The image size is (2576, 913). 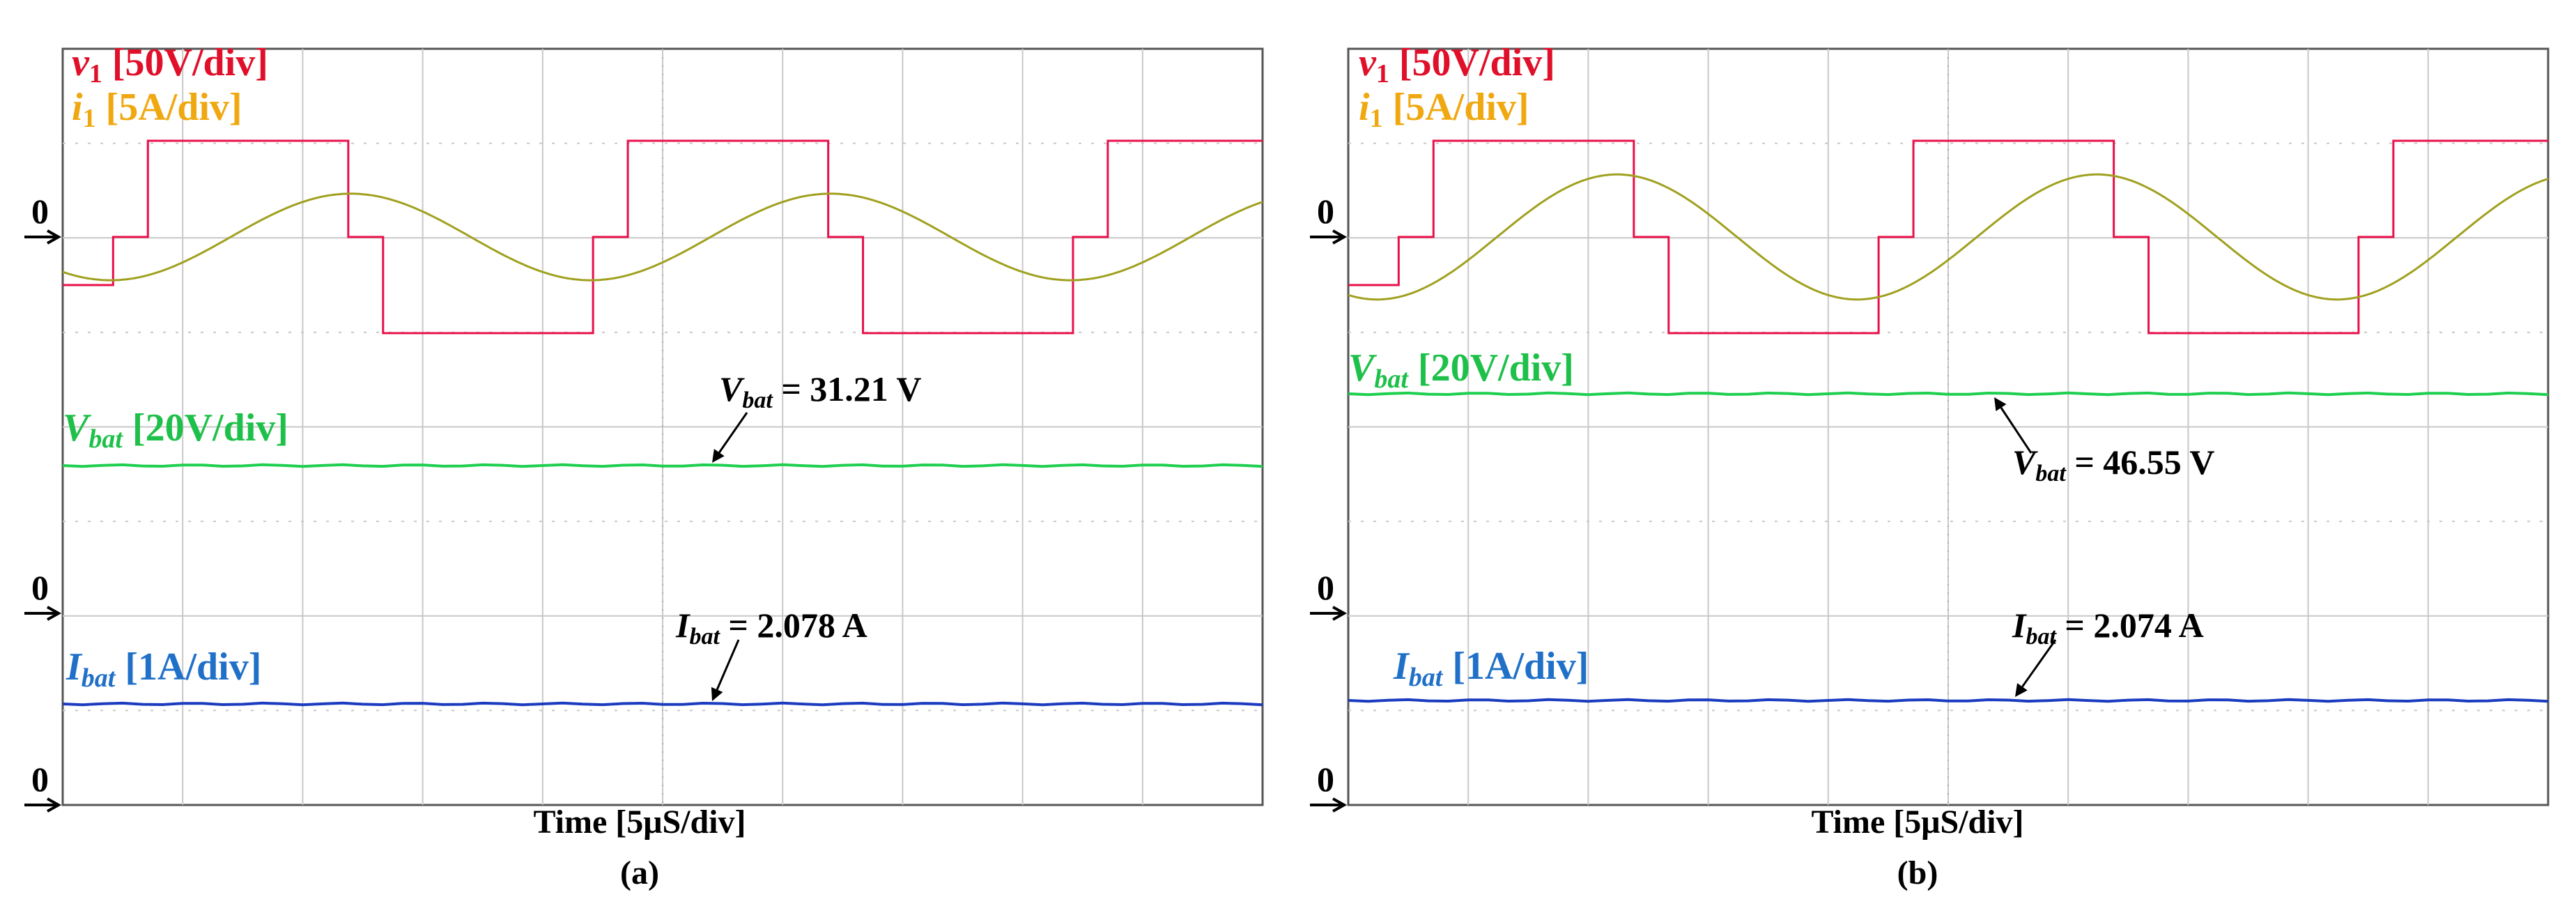 What do you see at coordinates (771, 628) in the screenshot?
I see `annotation-ibat: Ibat = 2.078 A` at bounding box center [771, 628].